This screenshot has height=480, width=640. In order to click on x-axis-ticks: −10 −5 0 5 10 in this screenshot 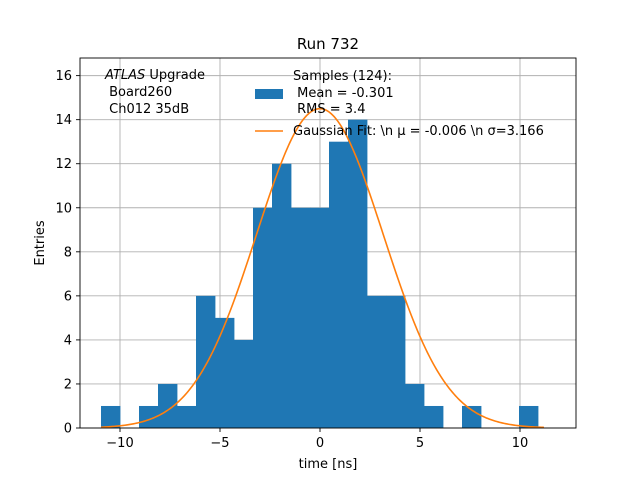, I will do `click(317, 439)`.